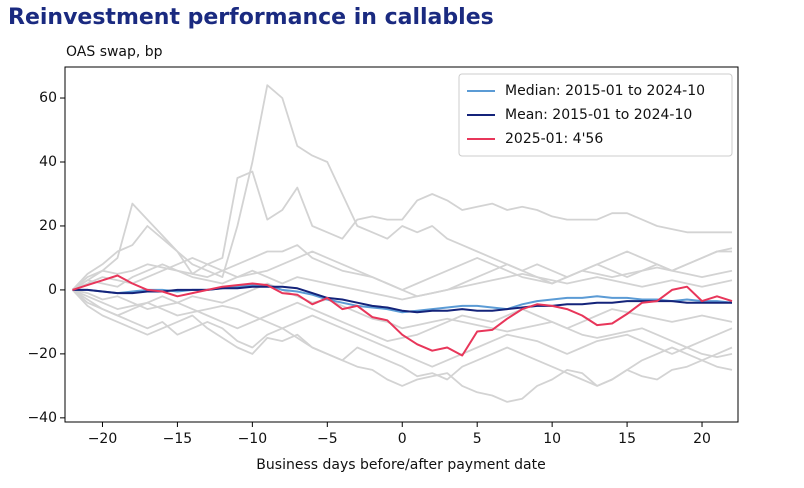 Image resolution: width=804 pixels, height=488 pixels. I want to click on x-tick-label: −15, so click(178, 439).